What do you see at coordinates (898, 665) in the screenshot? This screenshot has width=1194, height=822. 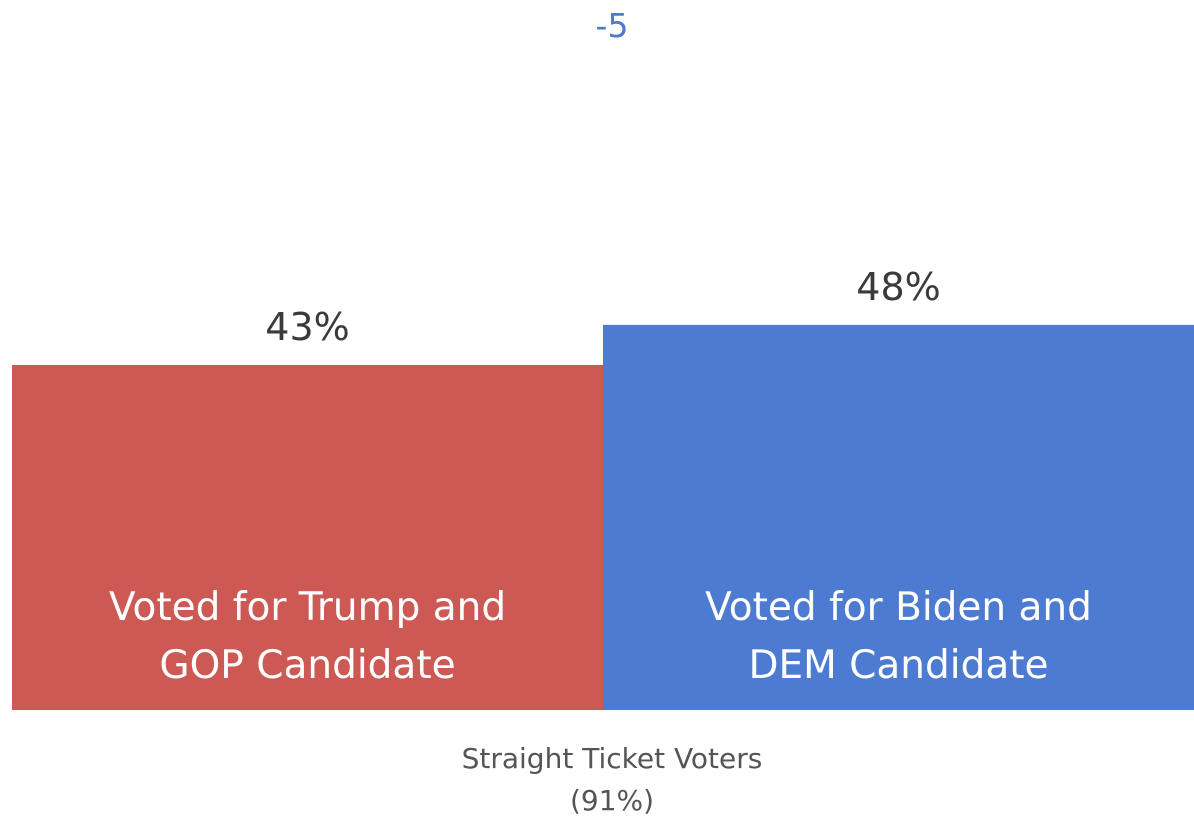 I see `bar-2-label-line-2: DEM Candidate` at bounding box center [898, 665].